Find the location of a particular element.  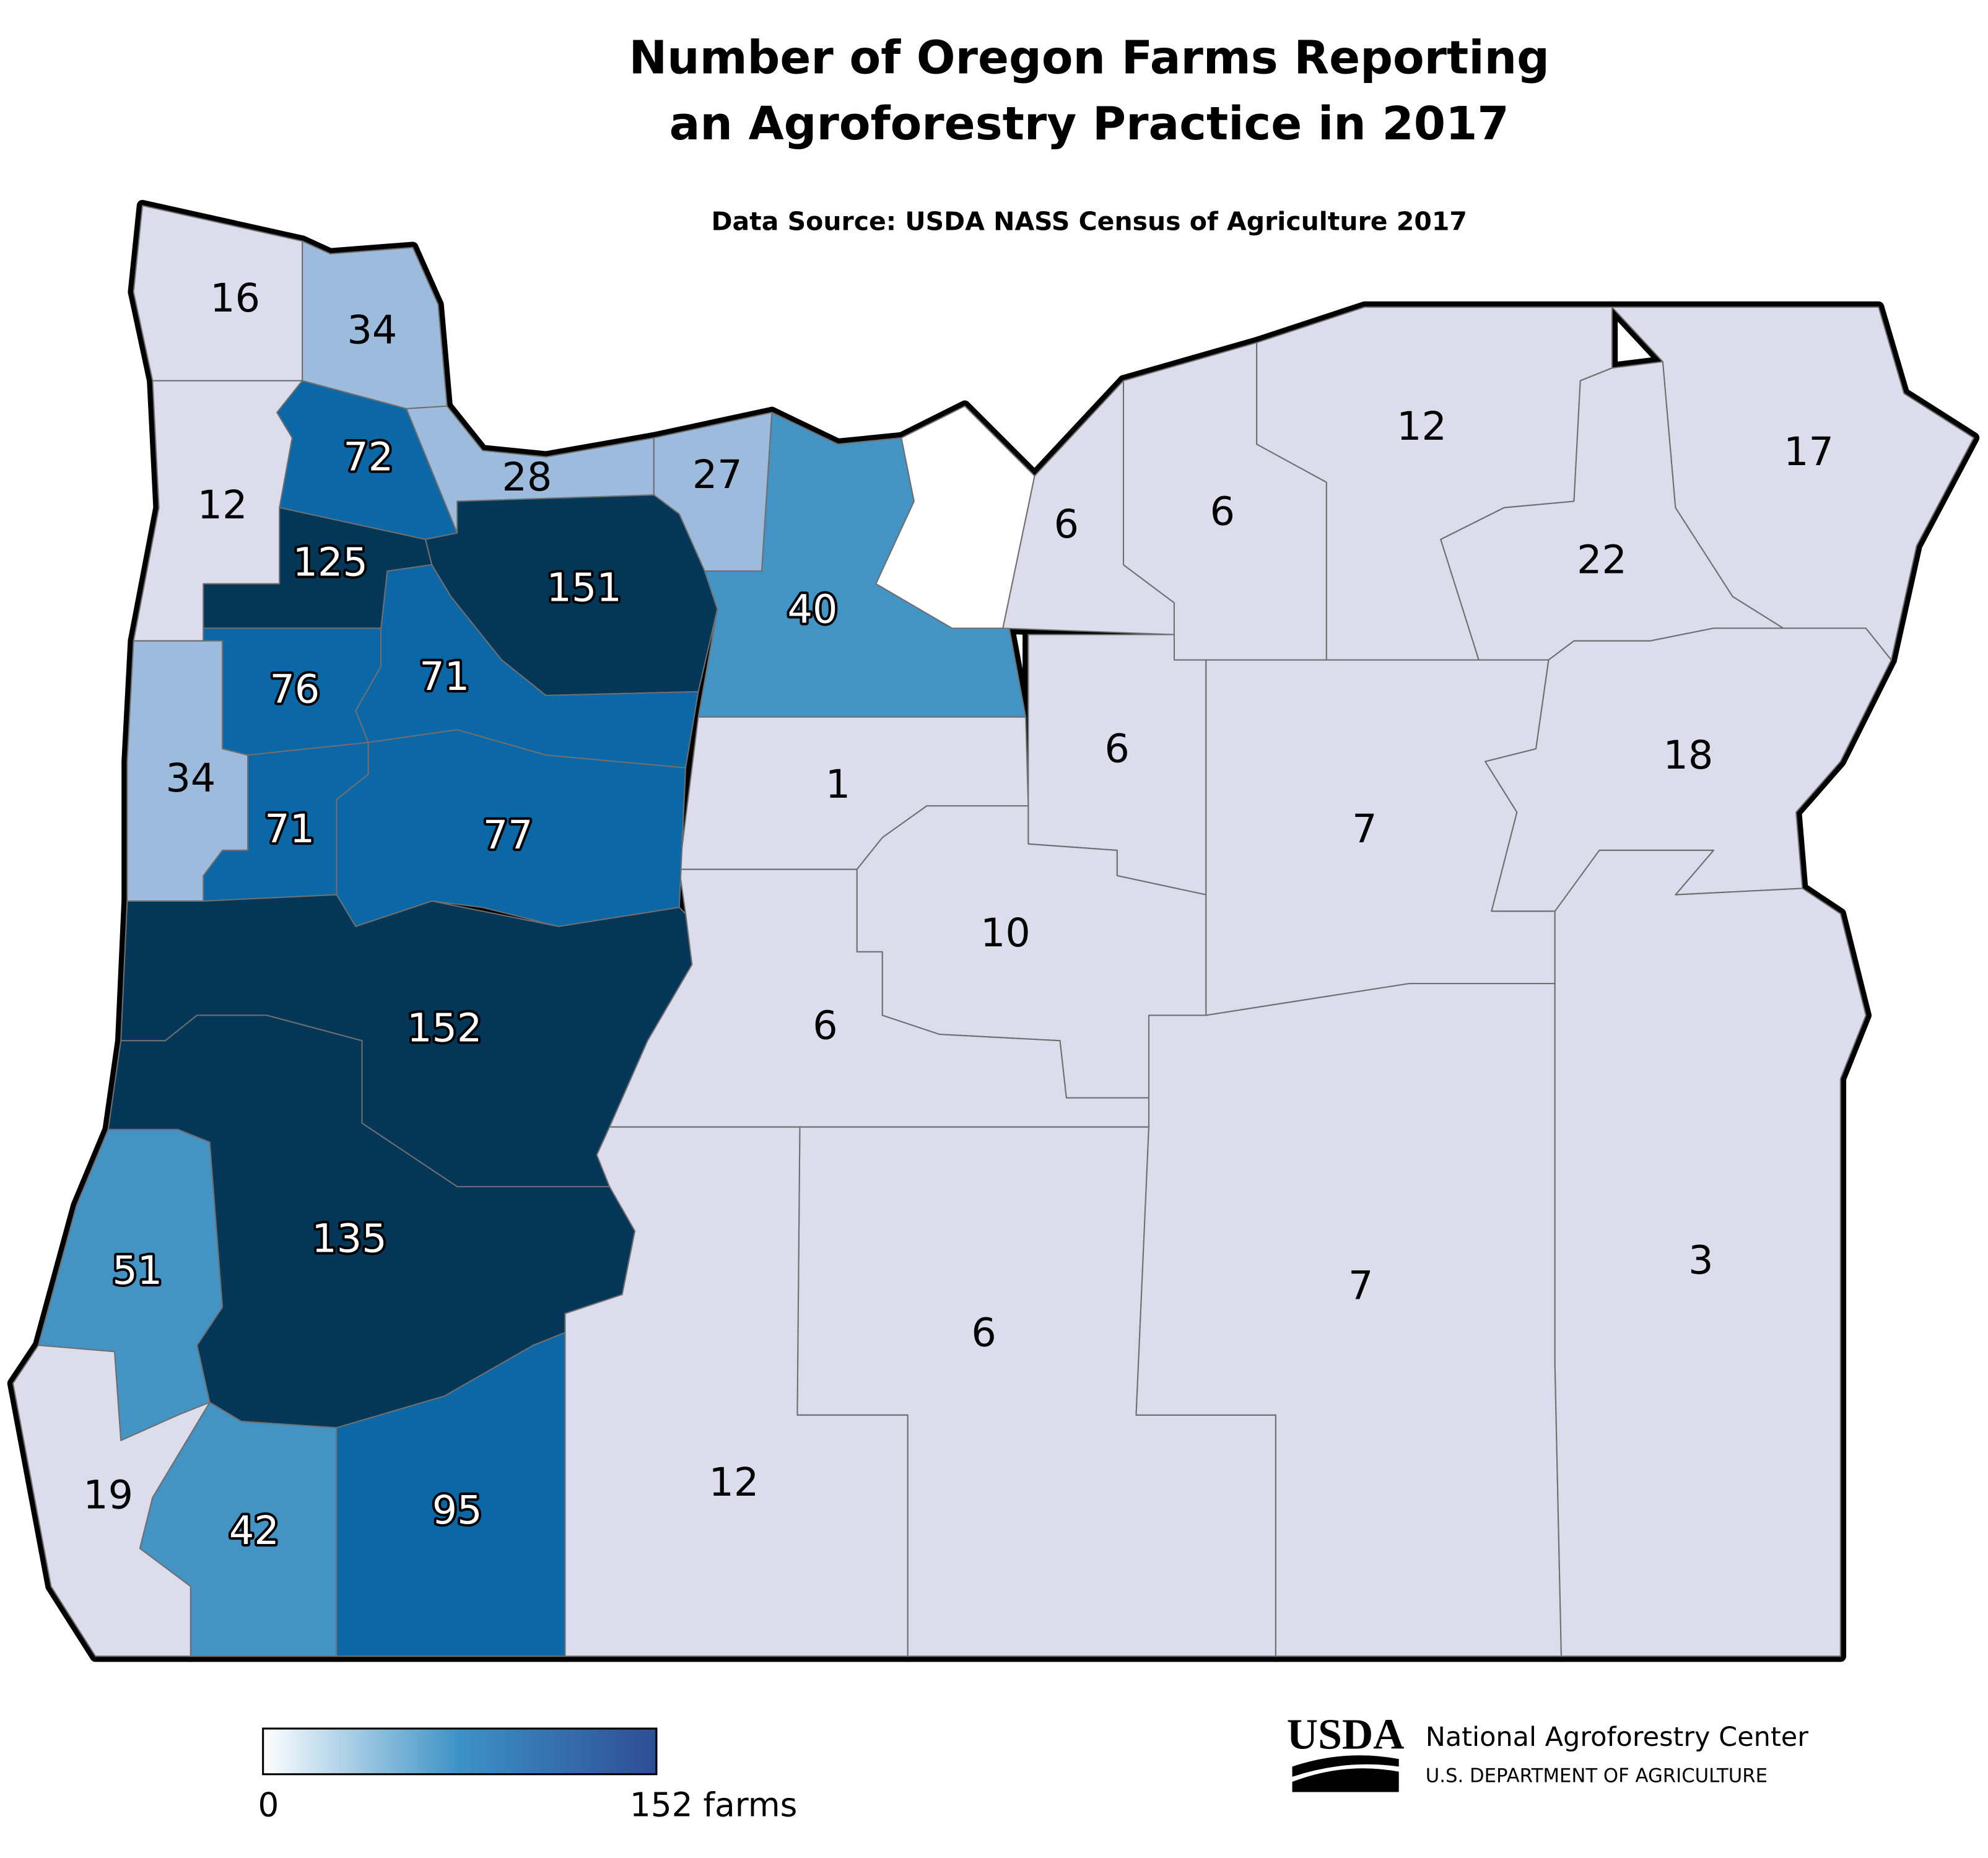

legend: 0 152 farms is located at coordinates (528, 1805).